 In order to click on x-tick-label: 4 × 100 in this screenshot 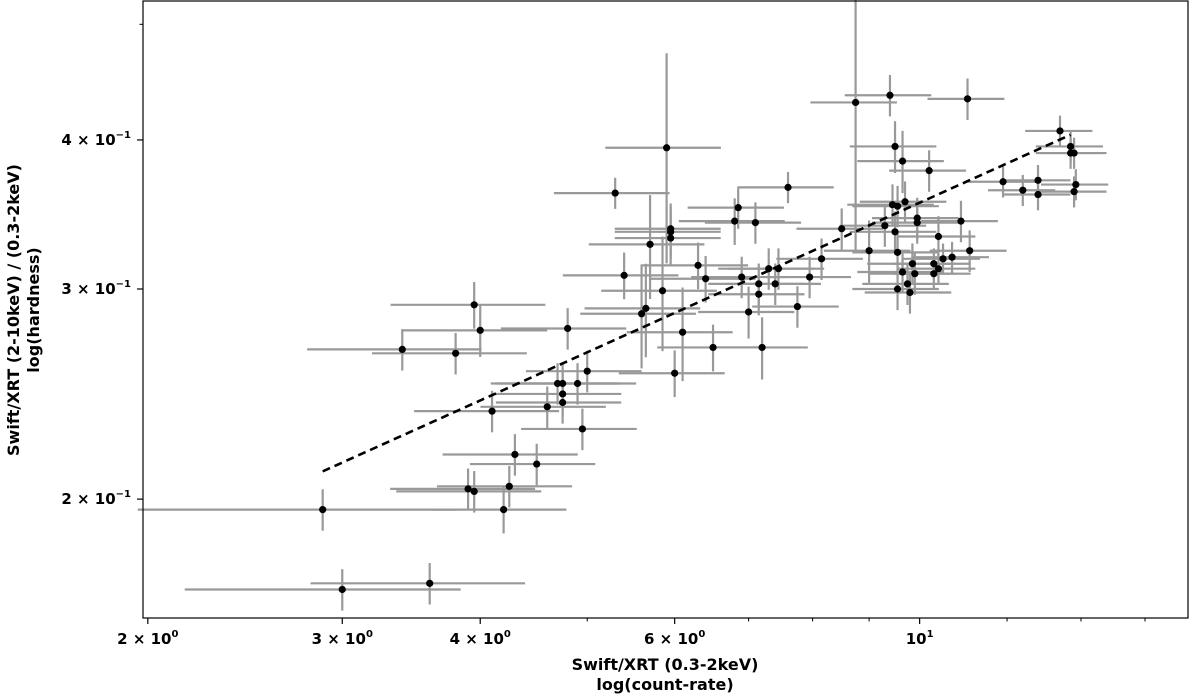, I will do `click(480, 638)`.